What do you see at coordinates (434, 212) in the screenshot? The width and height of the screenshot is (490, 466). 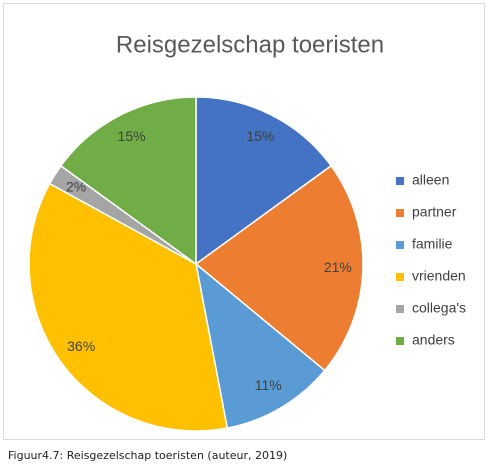 I see `legend-label: partner` at bounding box center [434, 212].